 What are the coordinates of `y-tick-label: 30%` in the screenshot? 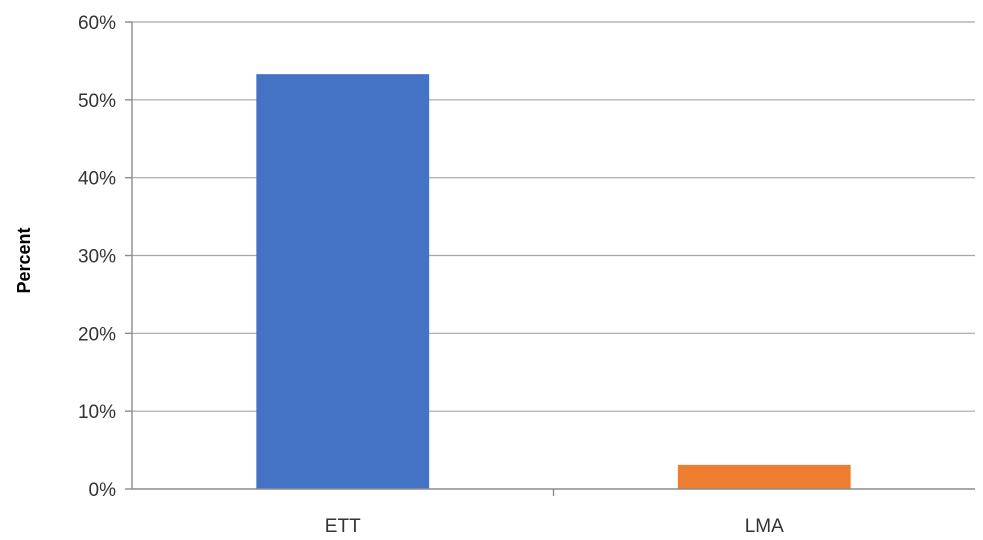 It's located at (97, 257).